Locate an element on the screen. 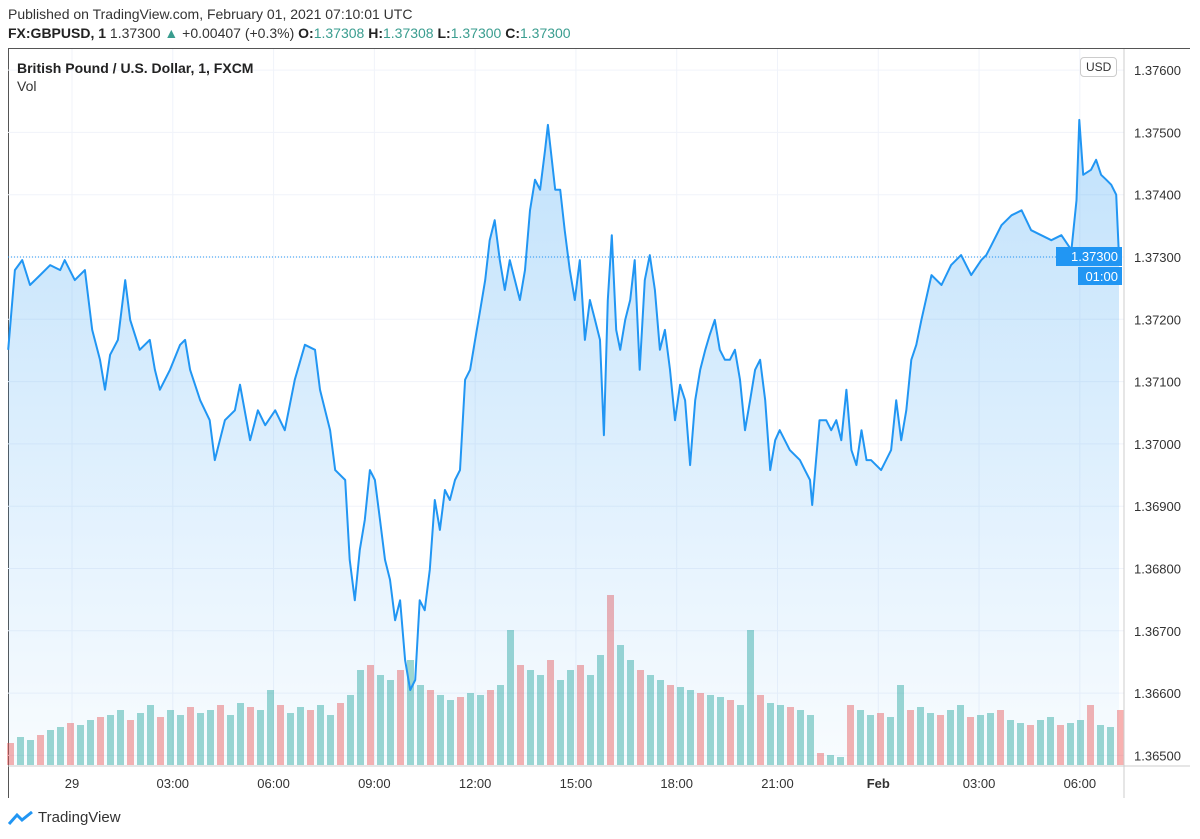 The height and width of the screenshot is (839, 1200). x-tick-label: 09:00 is located at coordinates (374, 783).